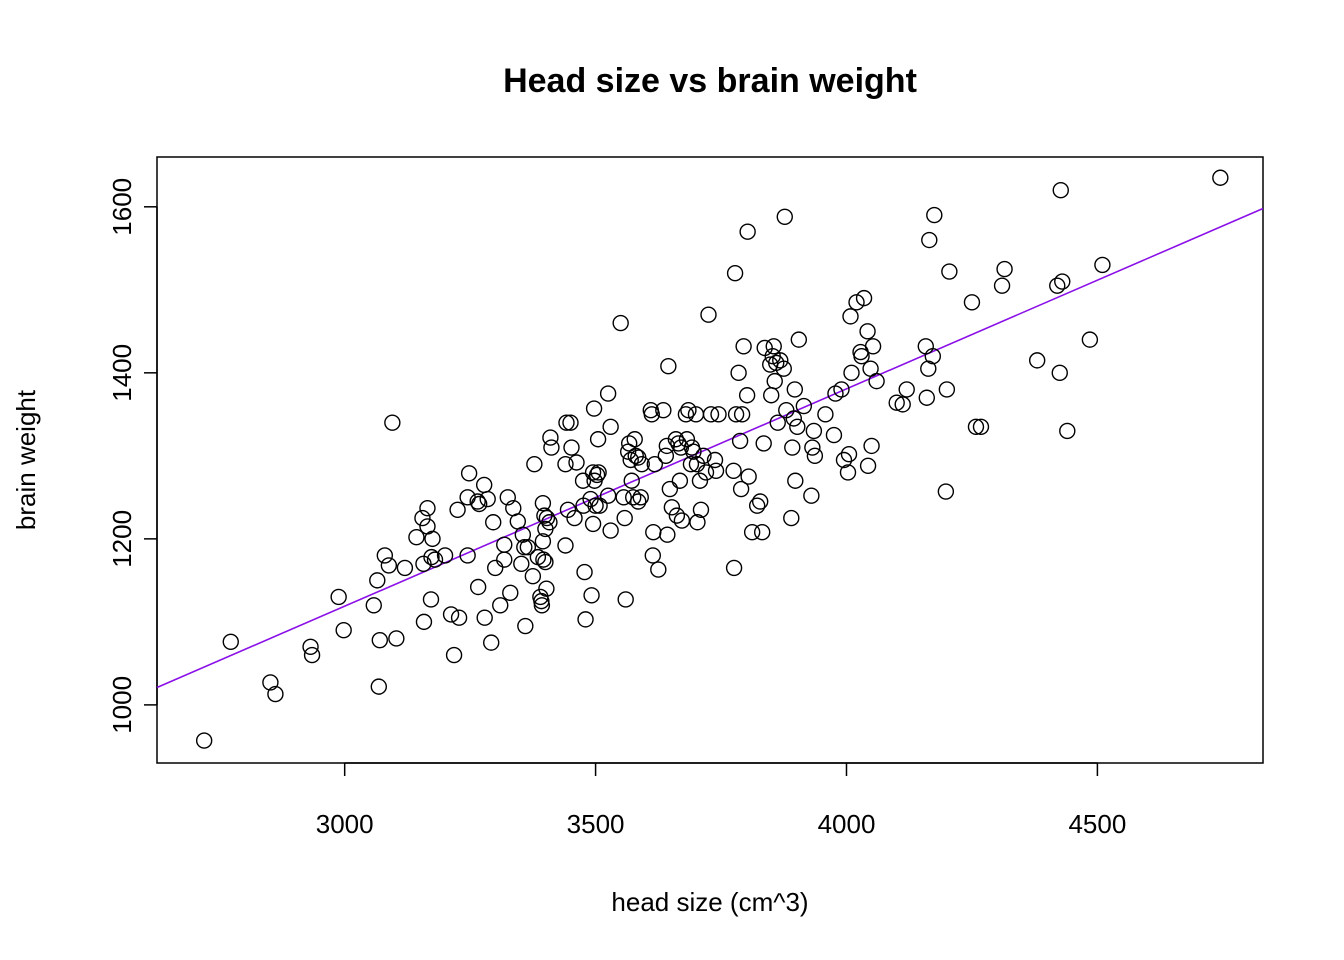 The image size is (1344, 960). I want to click on x-axis: 3000 3500 4000 4500, so click(721, 800).